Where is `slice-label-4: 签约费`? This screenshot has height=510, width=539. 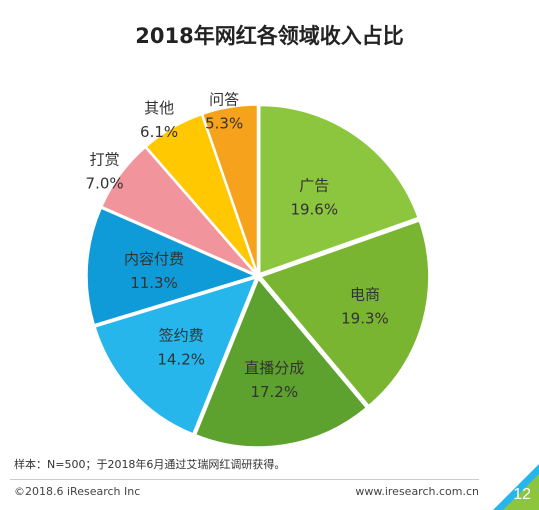 slice-label-4: 签约费 is located at coordinates (181, 335).